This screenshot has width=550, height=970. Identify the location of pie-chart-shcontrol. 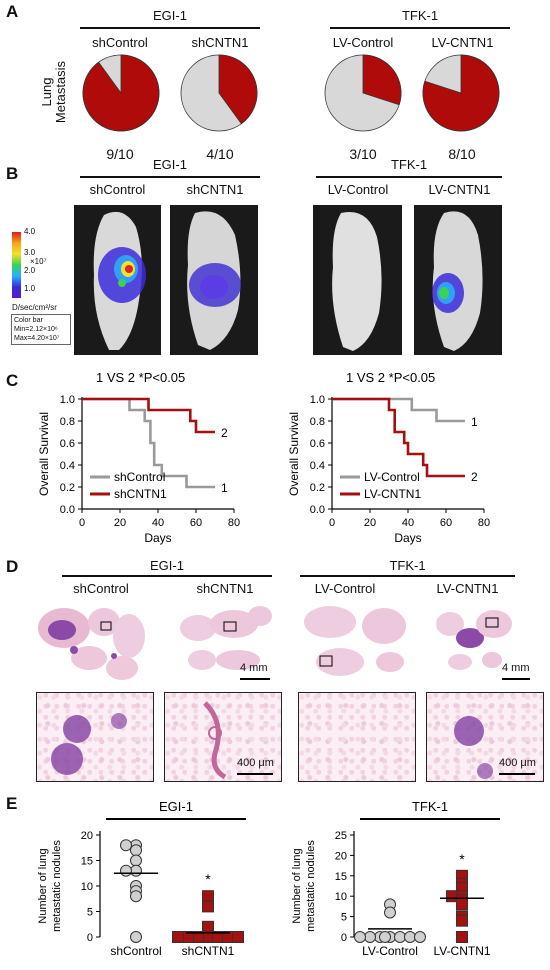
(121, 93).